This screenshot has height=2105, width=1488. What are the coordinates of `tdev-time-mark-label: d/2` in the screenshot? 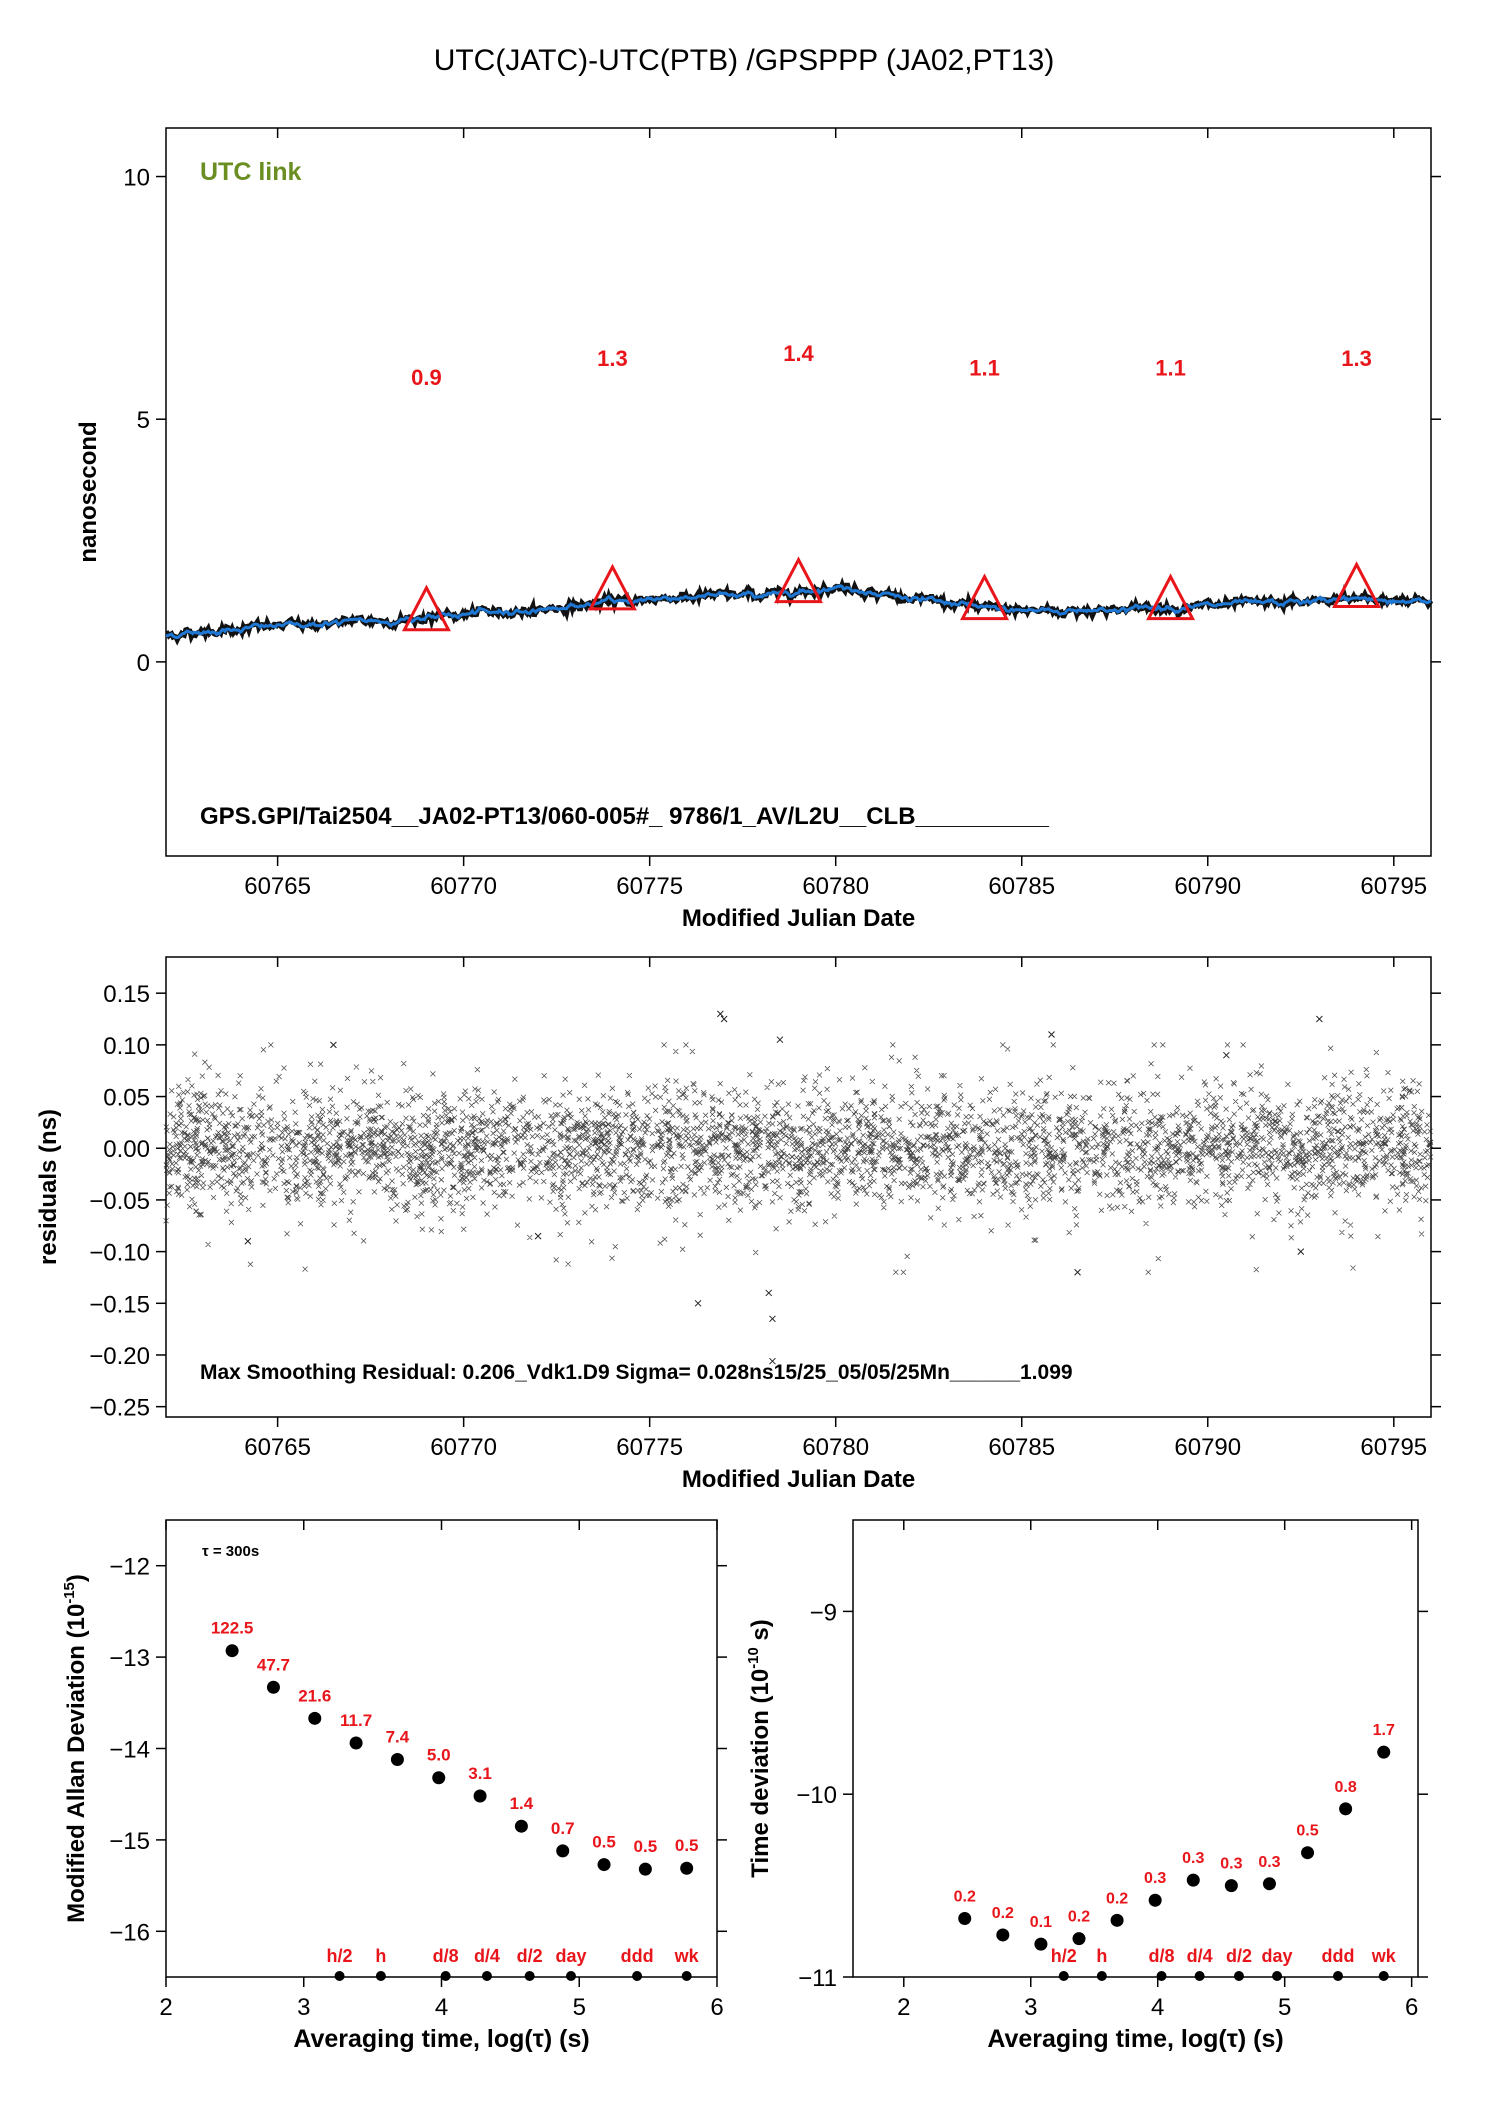 It's located at (1239, 1956).